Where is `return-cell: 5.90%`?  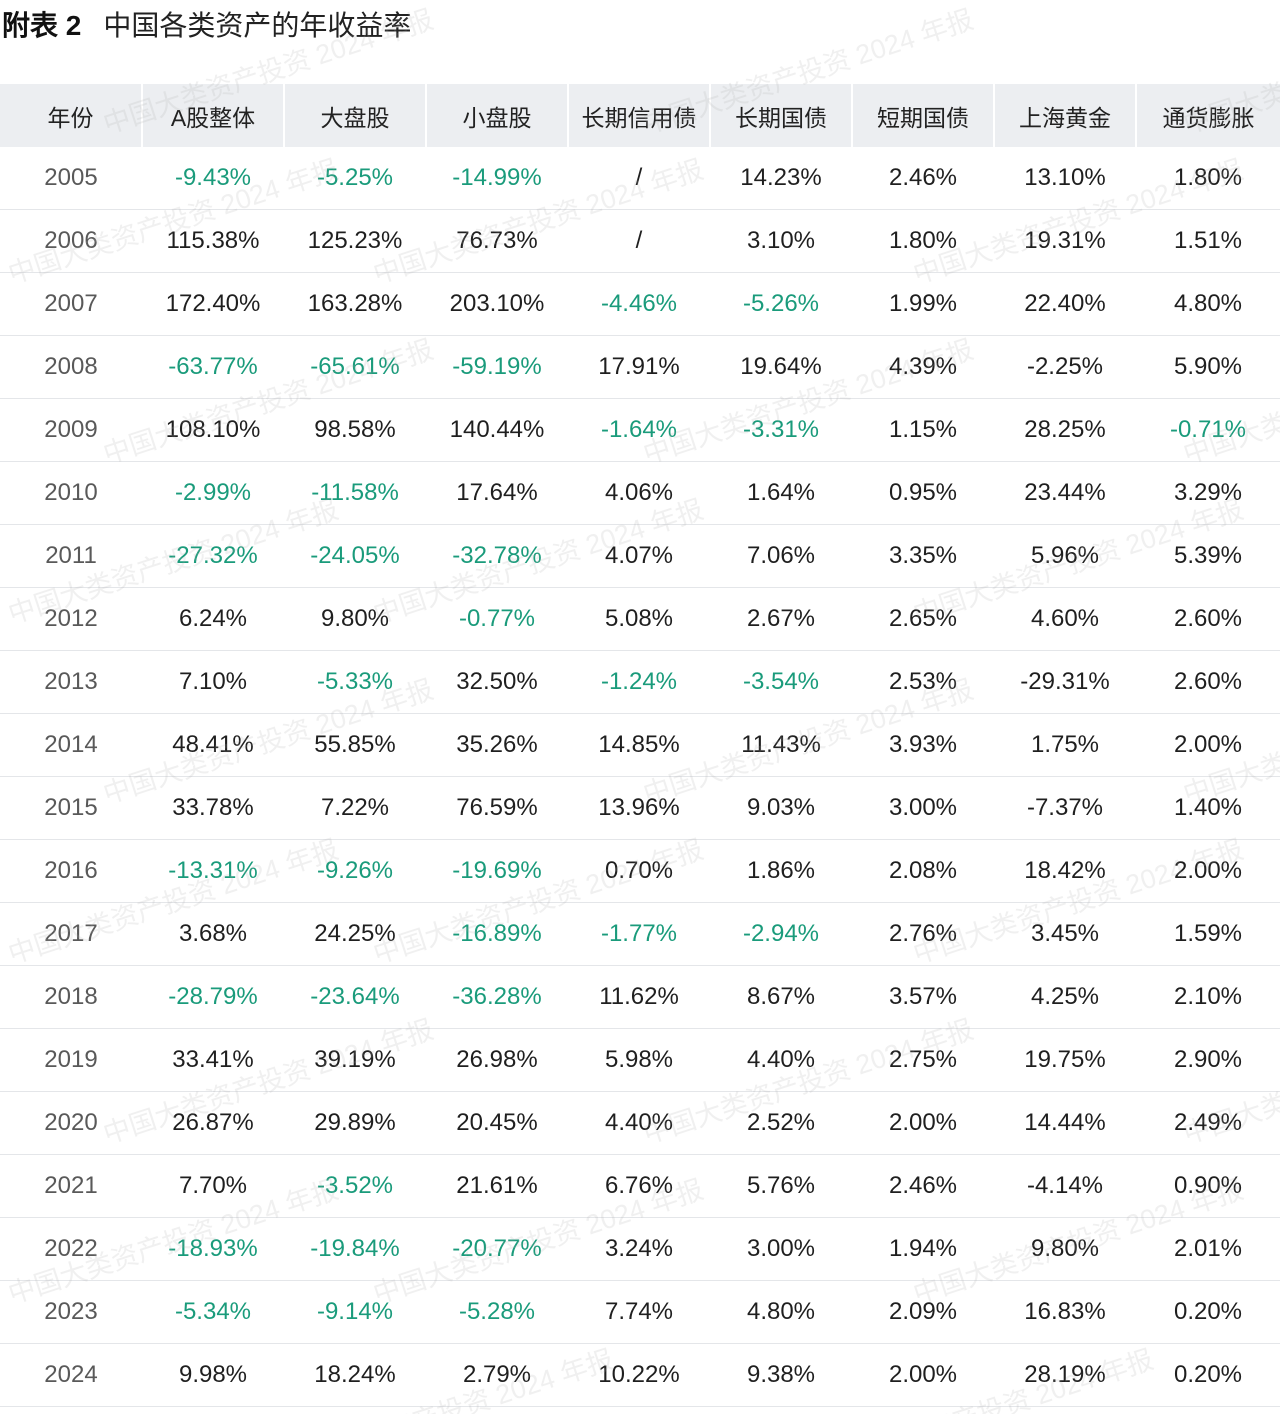
return-cell: 5.90% is located at coordinates (1208, 367).